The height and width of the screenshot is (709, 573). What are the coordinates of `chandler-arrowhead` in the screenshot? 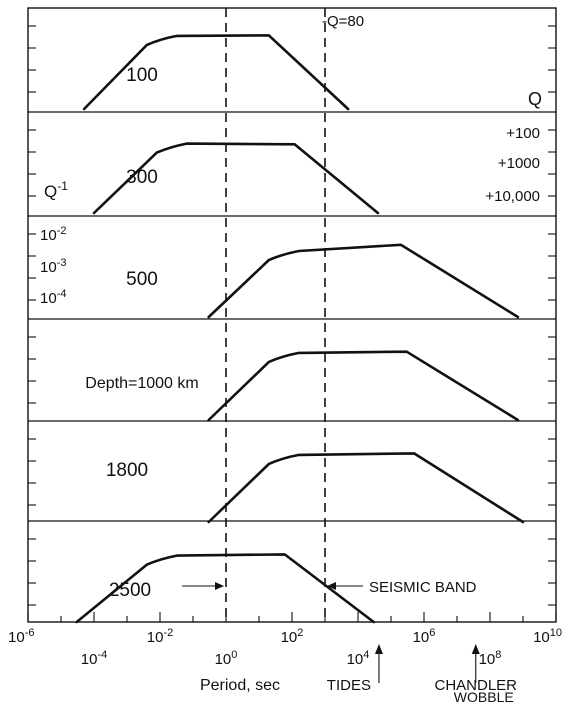 It's located at (475, 649).